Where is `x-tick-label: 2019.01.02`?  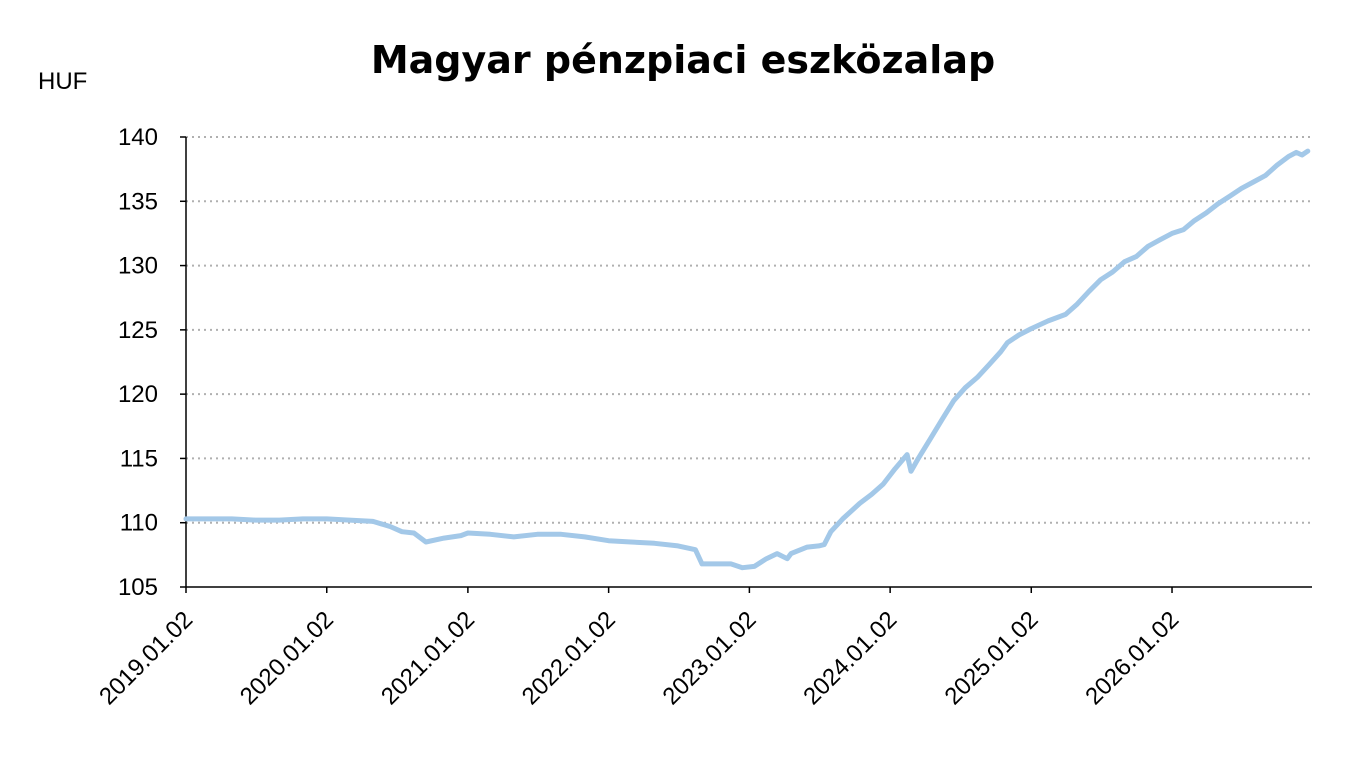
x-tick-label: 2019.01.02 is located at coordinates (146, 658).